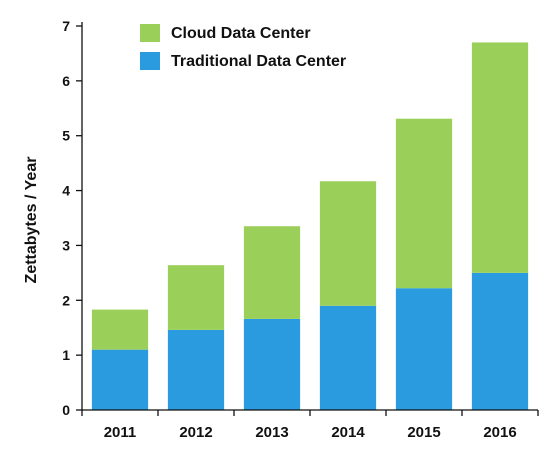  I want to click on bar-traditional-2014, so click(348, 357).